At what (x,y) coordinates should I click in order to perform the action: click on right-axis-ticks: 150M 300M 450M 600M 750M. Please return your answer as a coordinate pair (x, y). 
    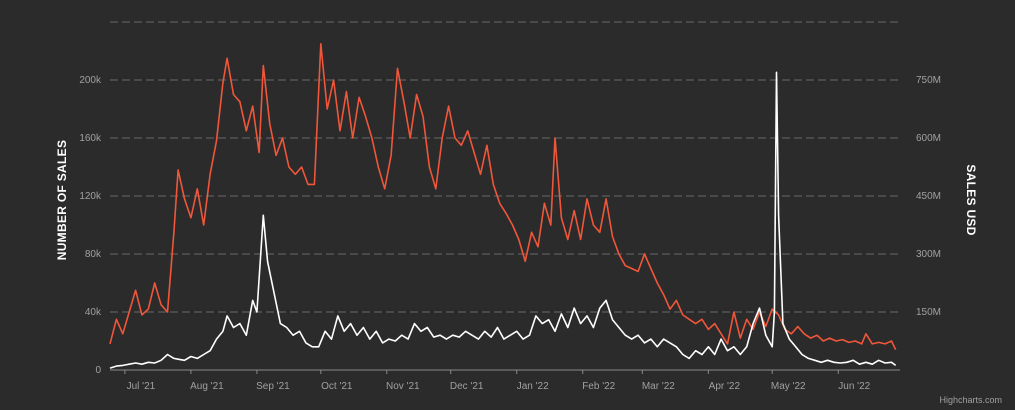
    Looking at the image, I should click on (928, 196).